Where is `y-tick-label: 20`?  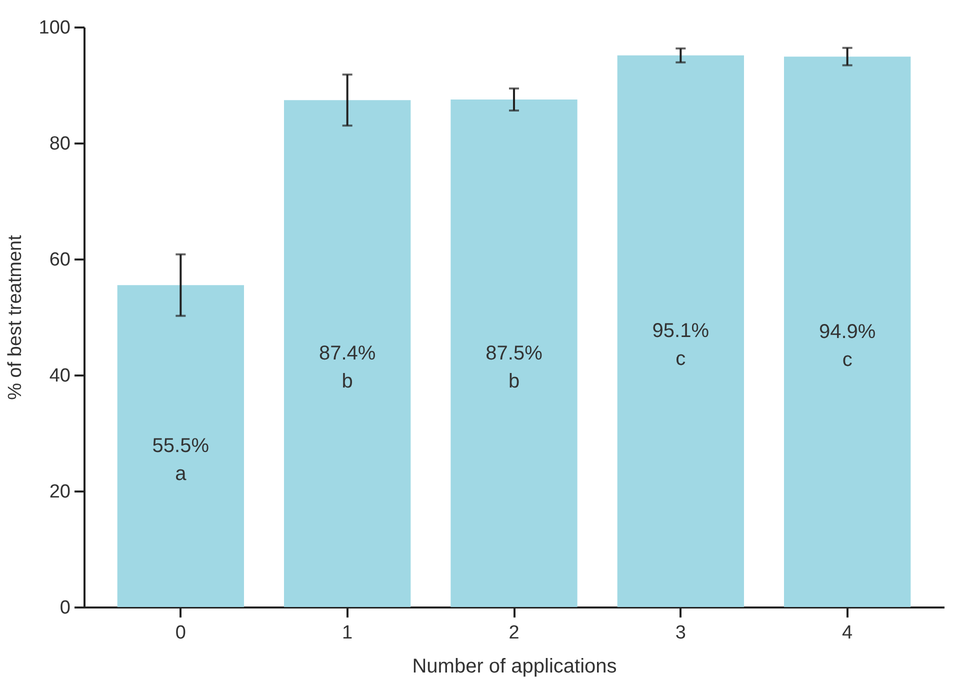 y-tick-label: 20 is located at coordinates (59, 492).